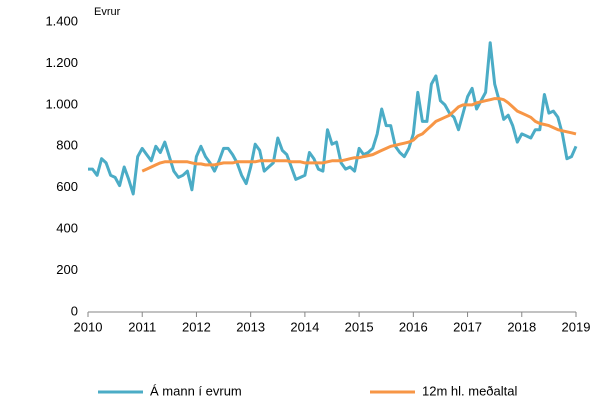 The width and height of the screenshot is (602, 405). Describe the element at coordinates (67, 186) in the screenshot. I see `y-tick-label: 600` at that location.